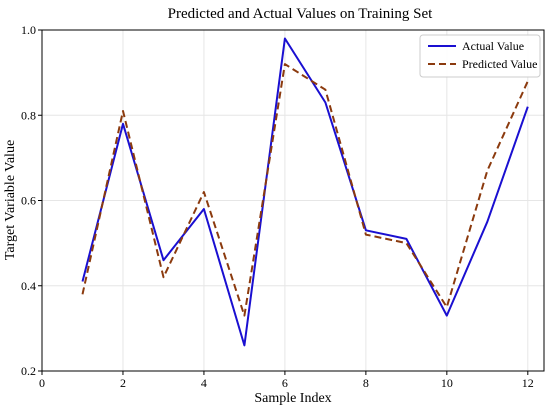 This screenshot has height=413, width=550. I want to click on x-tick-label: 8, so click(366, 383).